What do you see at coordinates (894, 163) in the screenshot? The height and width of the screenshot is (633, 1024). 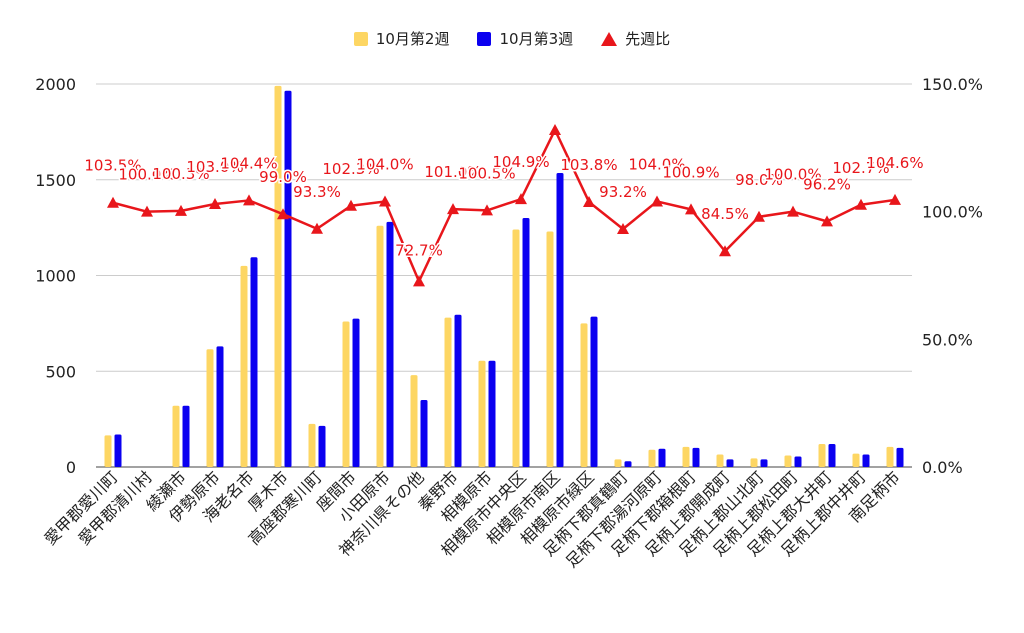 I see `ratio-data-label: 104.6%` at bounding box center [894, 163].